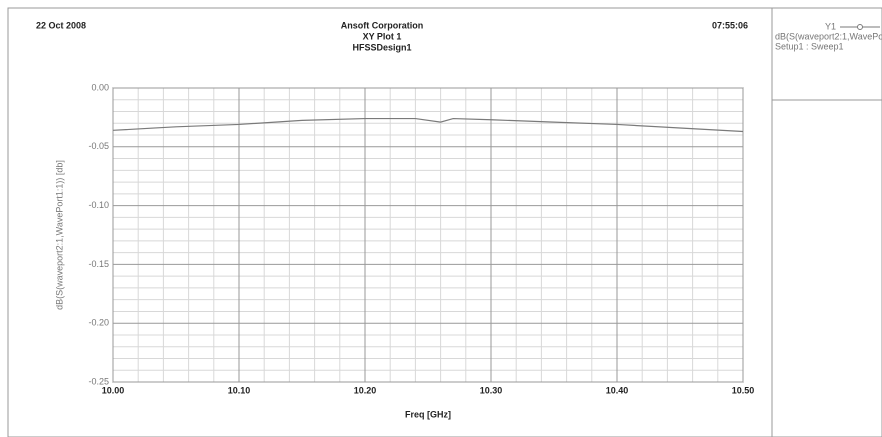 This screenshot has height=437, width=882. Describe the element at coordinates (428, 414) in the screenshot. I see `x-axis-label: Freq [GHz]` at that location.